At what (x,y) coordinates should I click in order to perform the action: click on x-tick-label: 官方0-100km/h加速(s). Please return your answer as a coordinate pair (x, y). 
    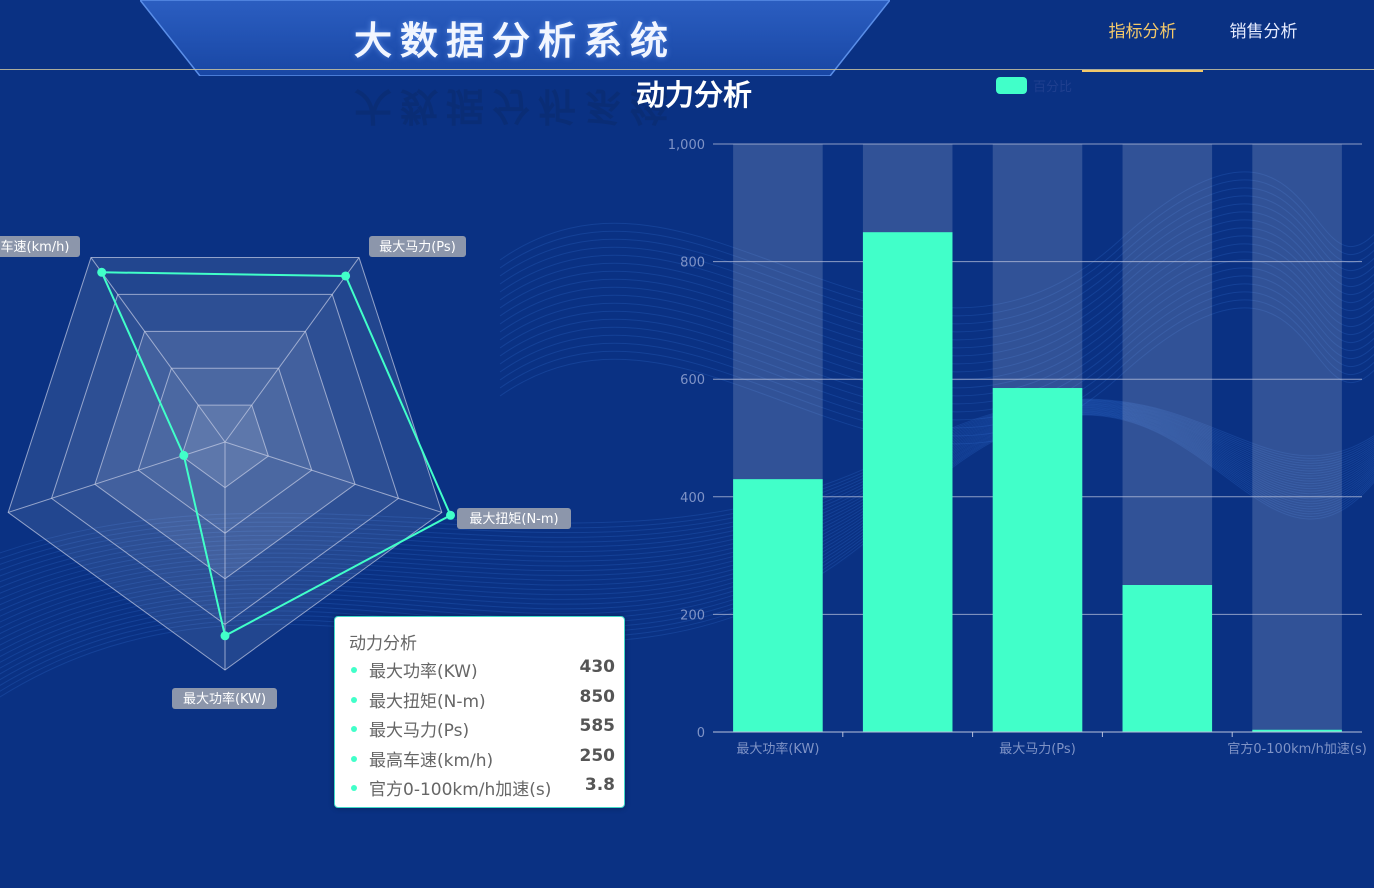
    Looking at the image, I should click on (1297, 749).